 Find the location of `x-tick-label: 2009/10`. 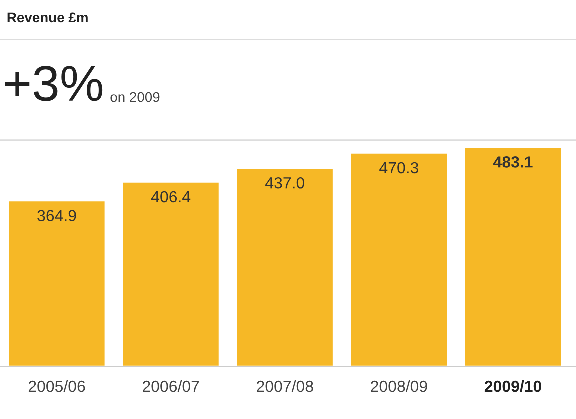

x-tick-label: 2009/10 is located at coordinates (513, 386).